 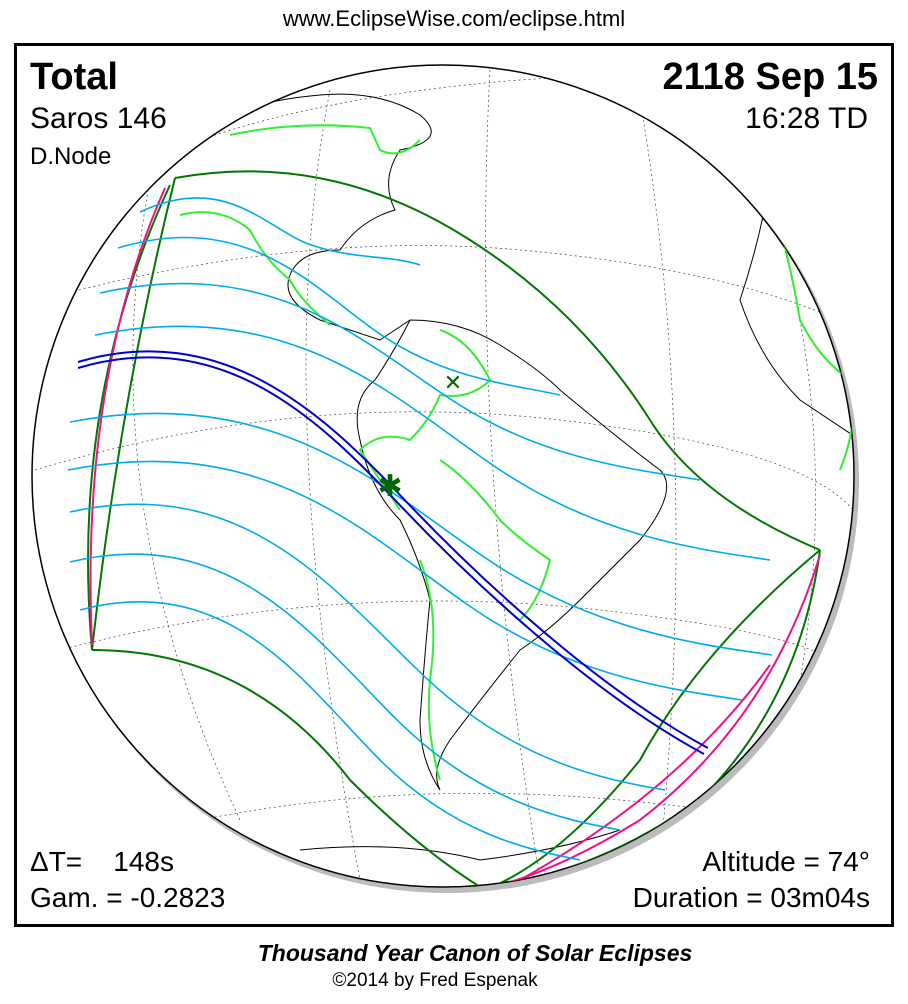 I want to click on penumbra-boundary-west2, so click(x=129, y=417).